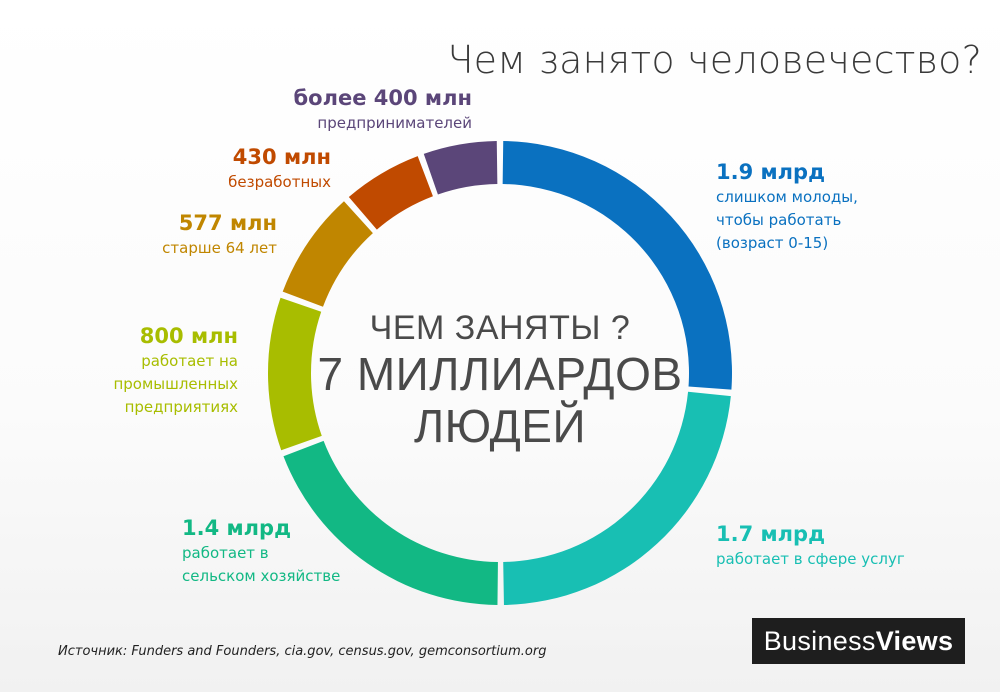  I want to click on label-unemployed-desc: безработных, so click(279, 182).